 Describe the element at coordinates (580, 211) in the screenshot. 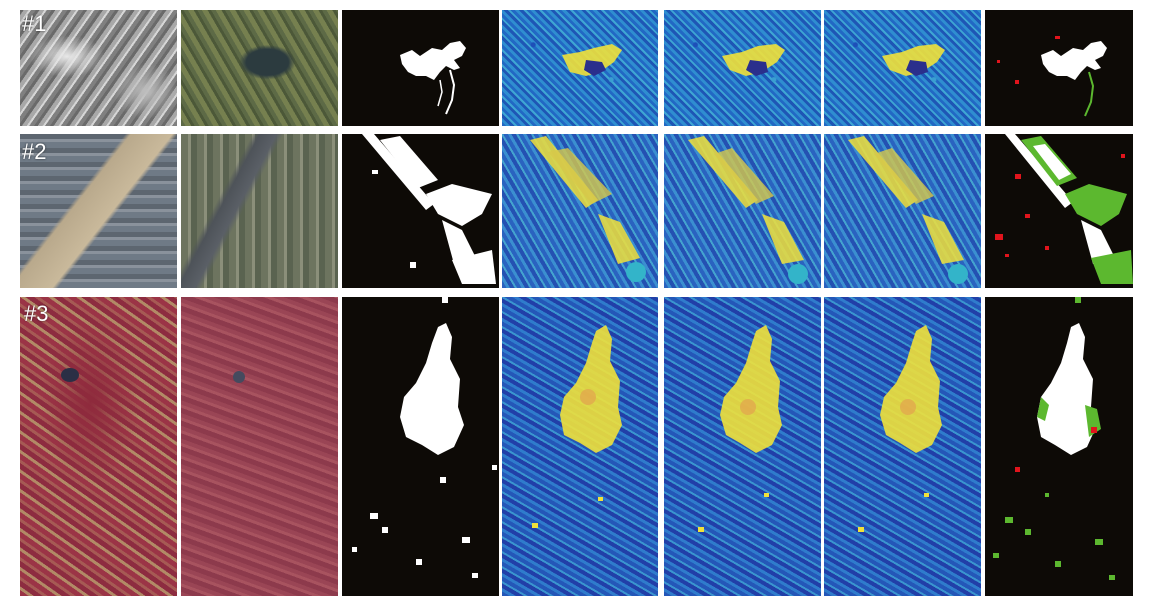

I see `row2-change-map-a` at that location.